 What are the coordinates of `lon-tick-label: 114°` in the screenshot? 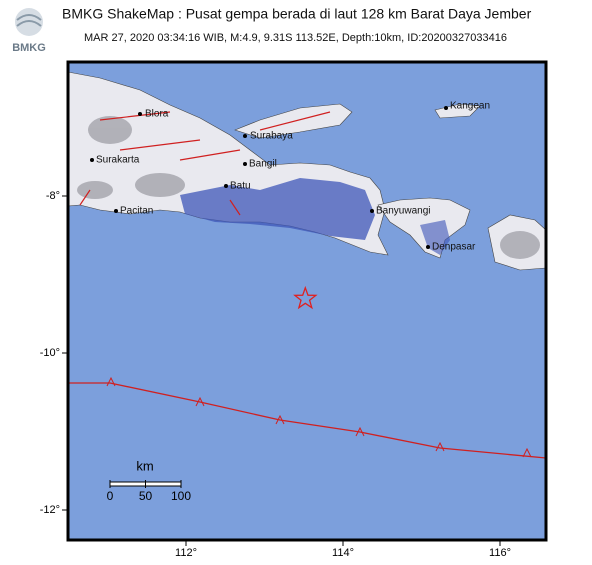 It's located at (343, 553).